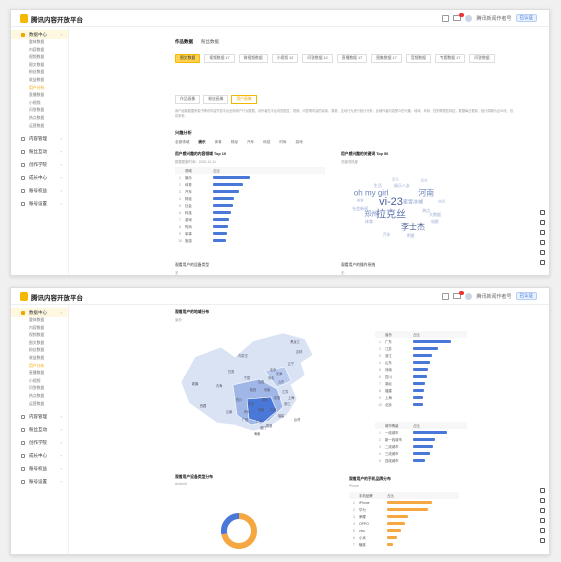 This screenshot has width=561, height=562. Describe the element at coordinates (435, 214) in the screenshot. I see `keyword-word: 大数据` at that location.